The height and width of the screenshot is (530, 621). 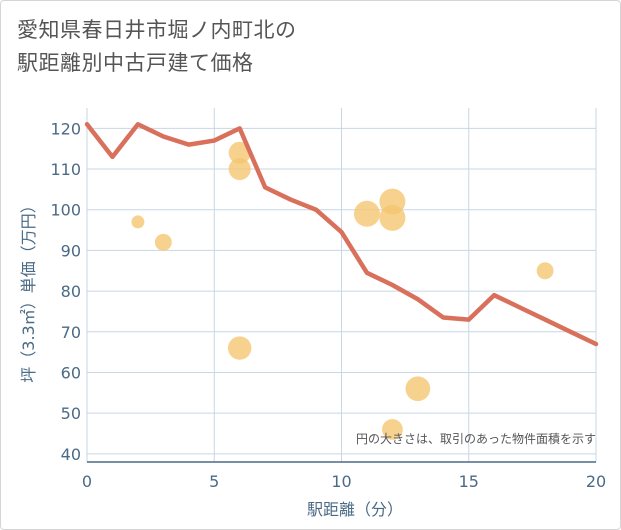 What do you see at coordinates (71, 454) in the screenshot?
I see `y-tick-label: 40` at bounding box center [71, 454].